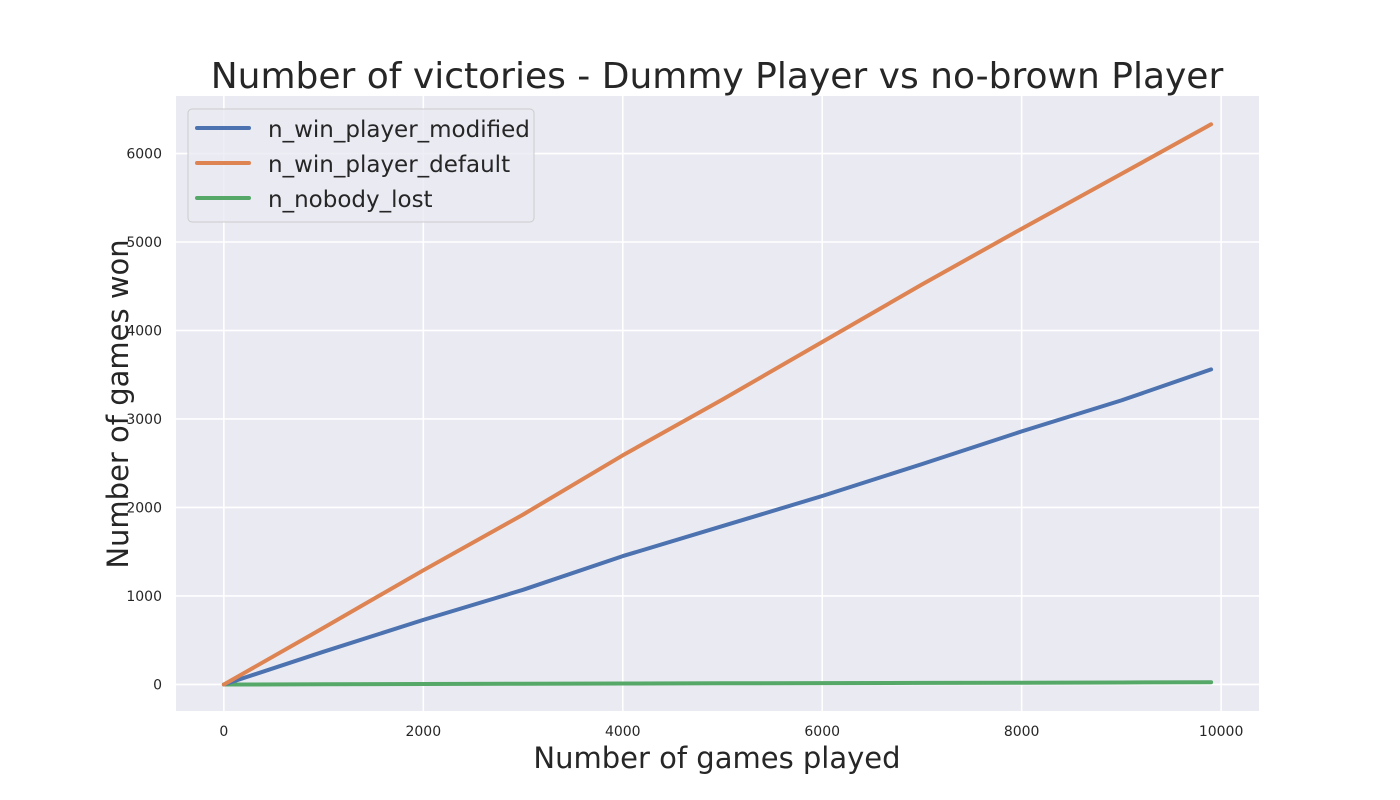 The height and width of the screenshot is (800, 1400). Describe the element at coordinates (144, 155) in the screenshot. I see `y-tick-label: 6000` at that location.